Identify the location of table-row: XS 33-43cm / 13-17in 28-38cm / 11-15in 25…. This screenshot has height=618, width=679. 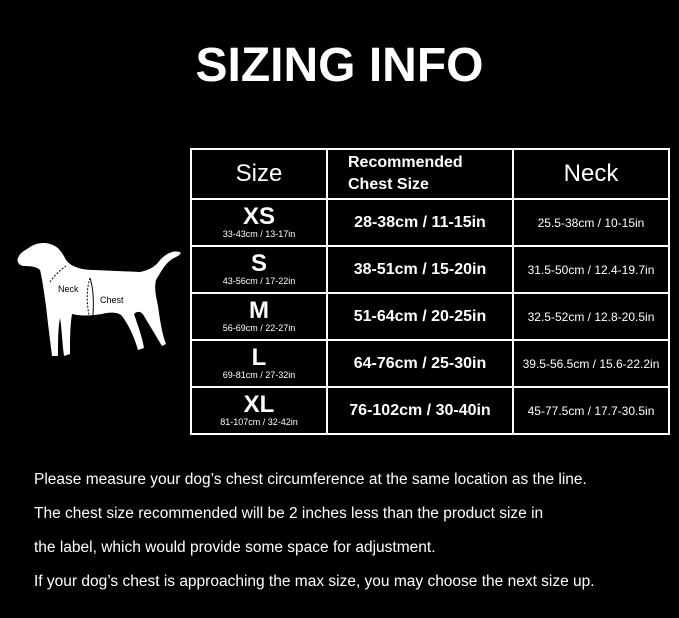
(430, 222).